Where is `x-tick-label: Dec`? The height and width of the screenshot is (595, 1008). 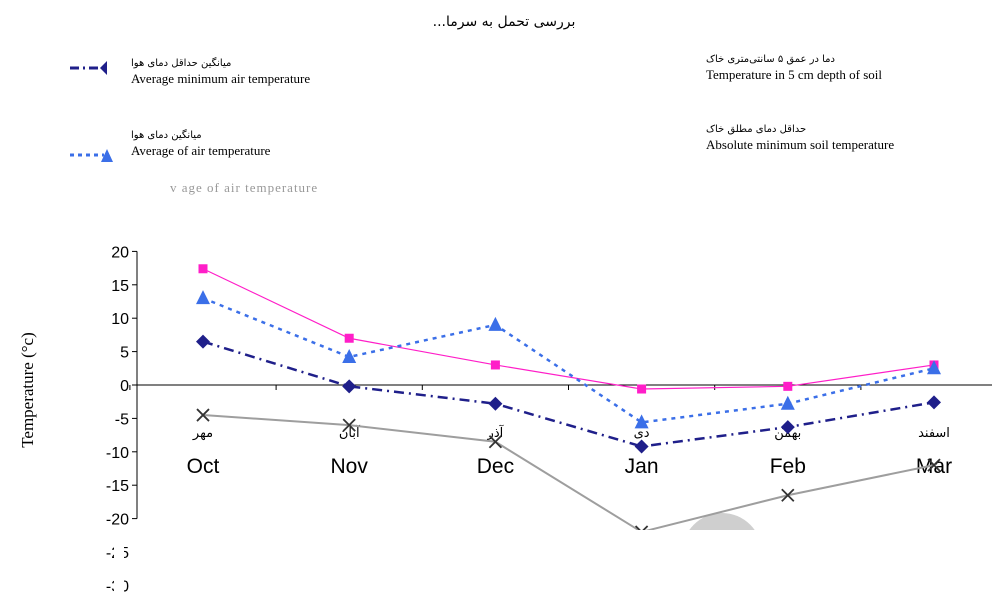 x-tick-label: Dec is located at coordinates (495, 466).